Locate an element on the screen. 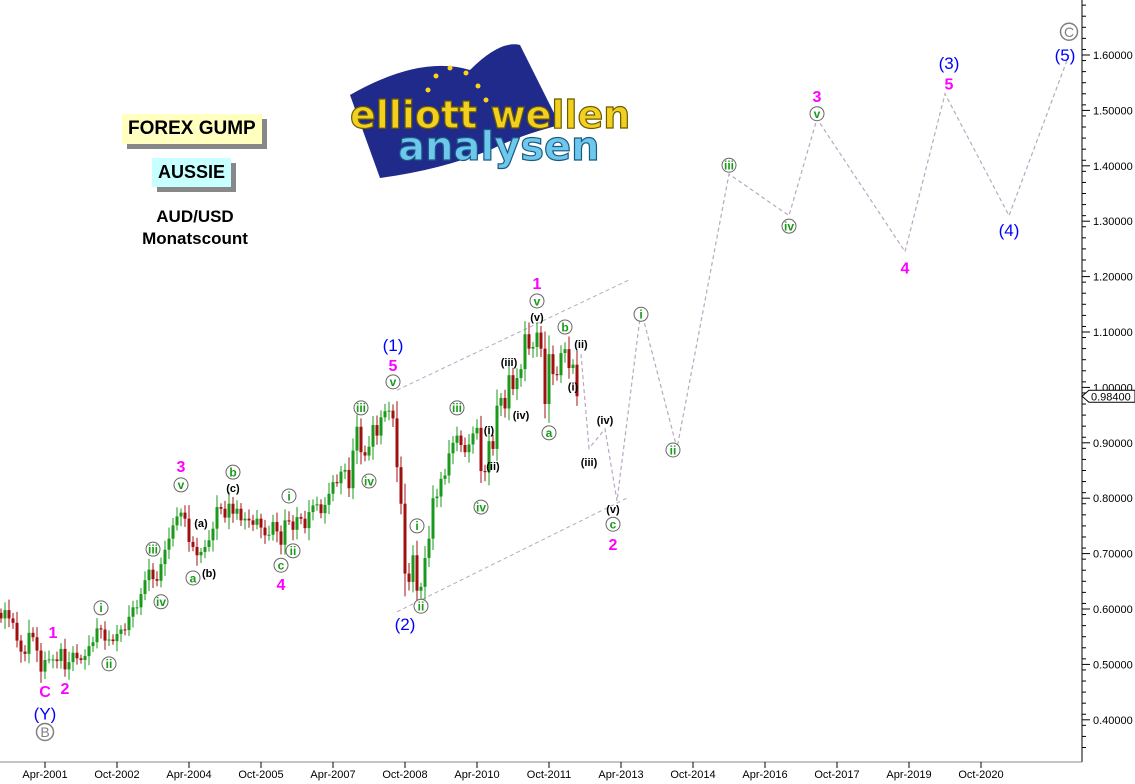 This screenshot has height=784, width=1135. y-tick-label: 0.90000 is located at coordinates (1113, 444).